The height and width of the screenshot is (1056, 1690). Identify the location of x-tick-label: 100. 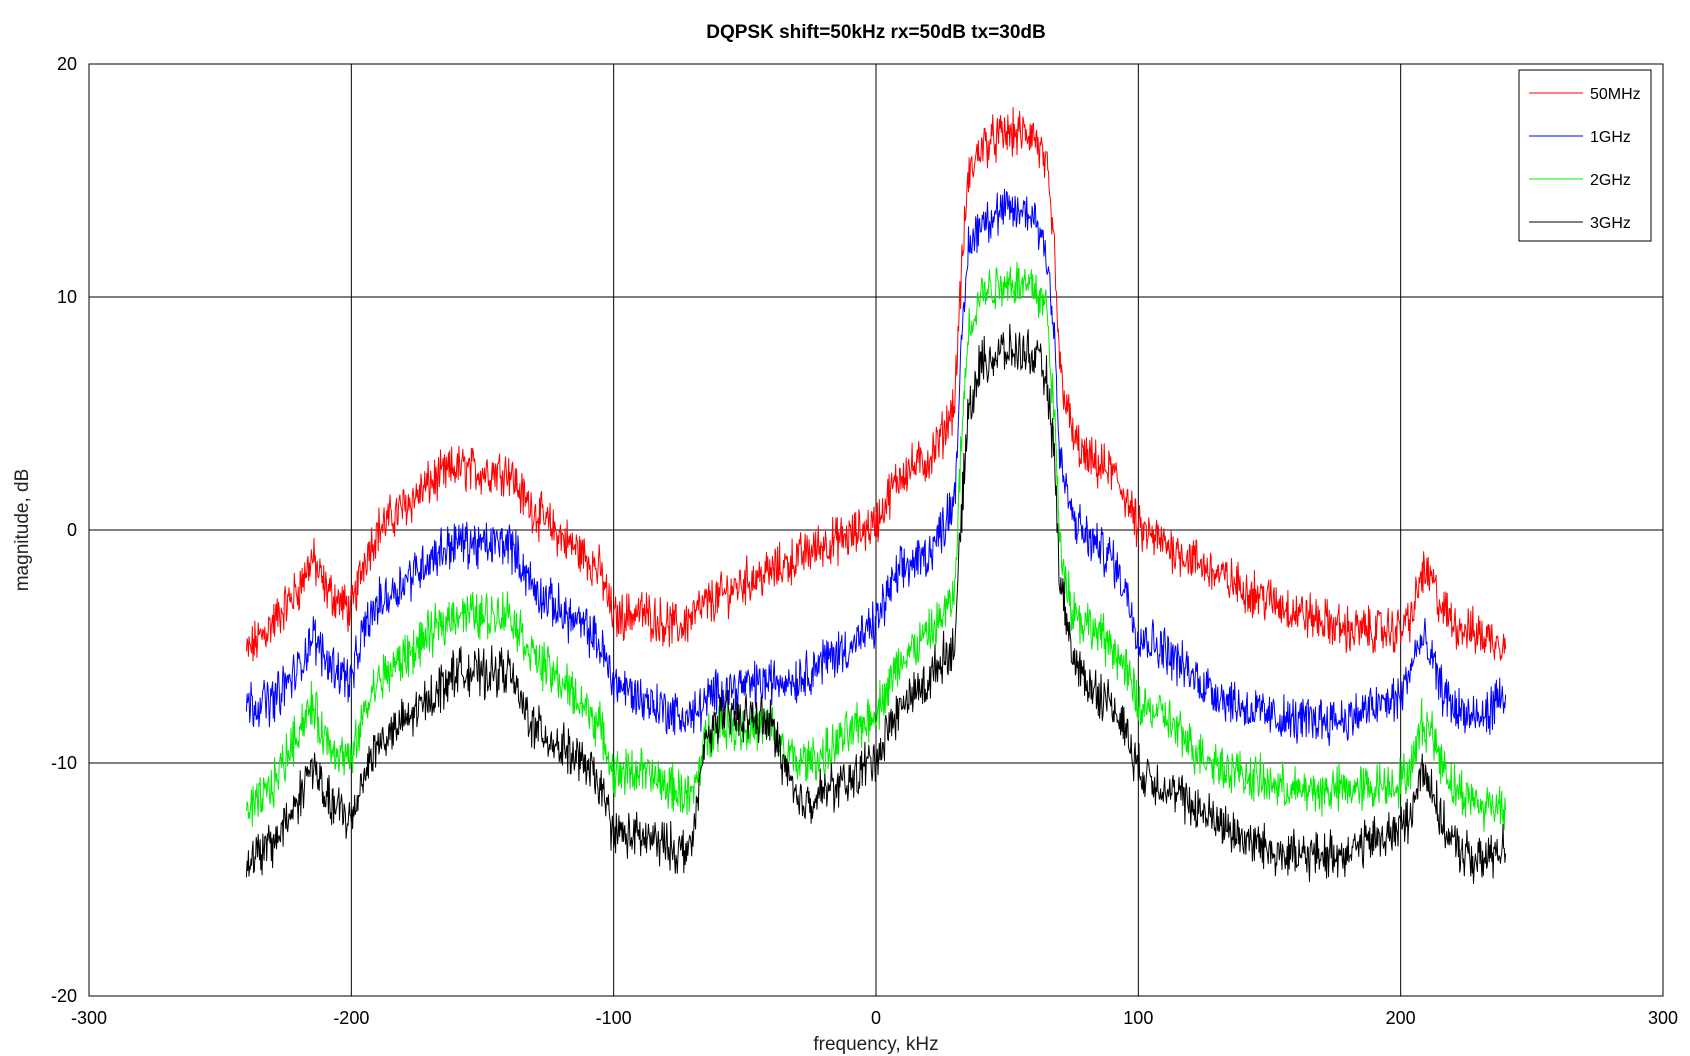
(1138, 1018).